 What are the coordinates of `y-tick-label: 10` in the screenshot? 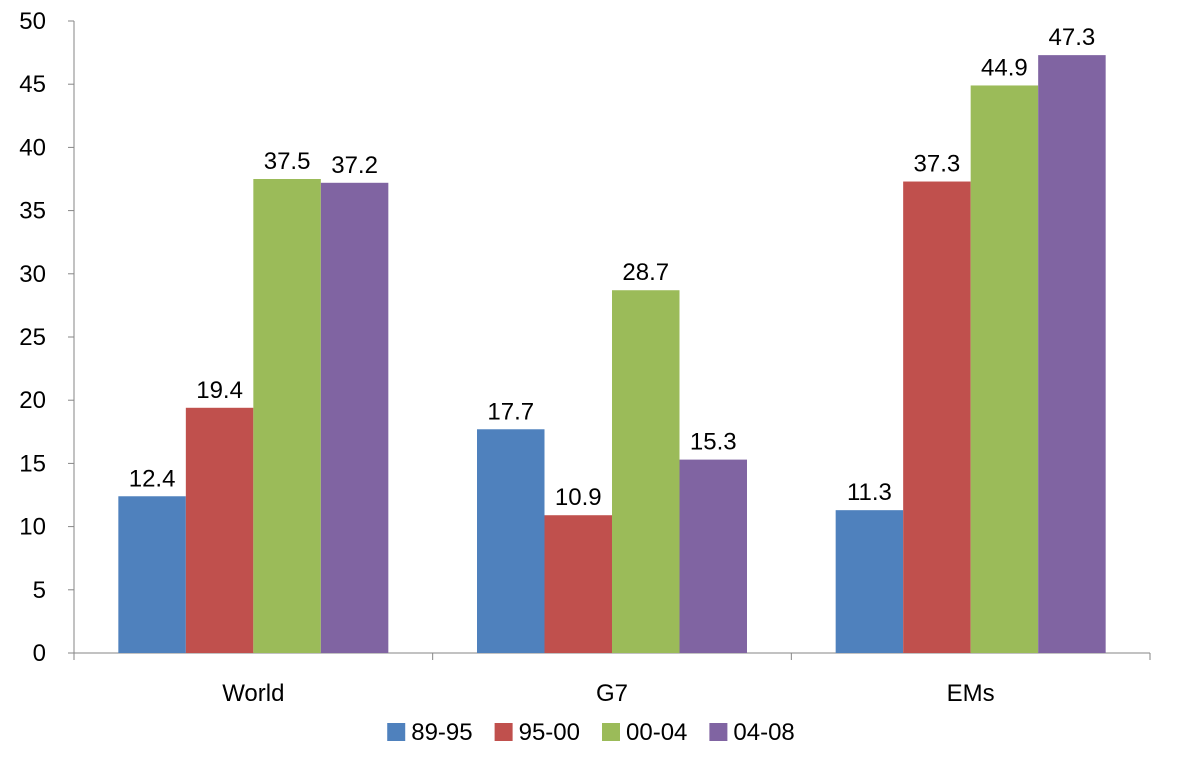 It's located at (32, 527).